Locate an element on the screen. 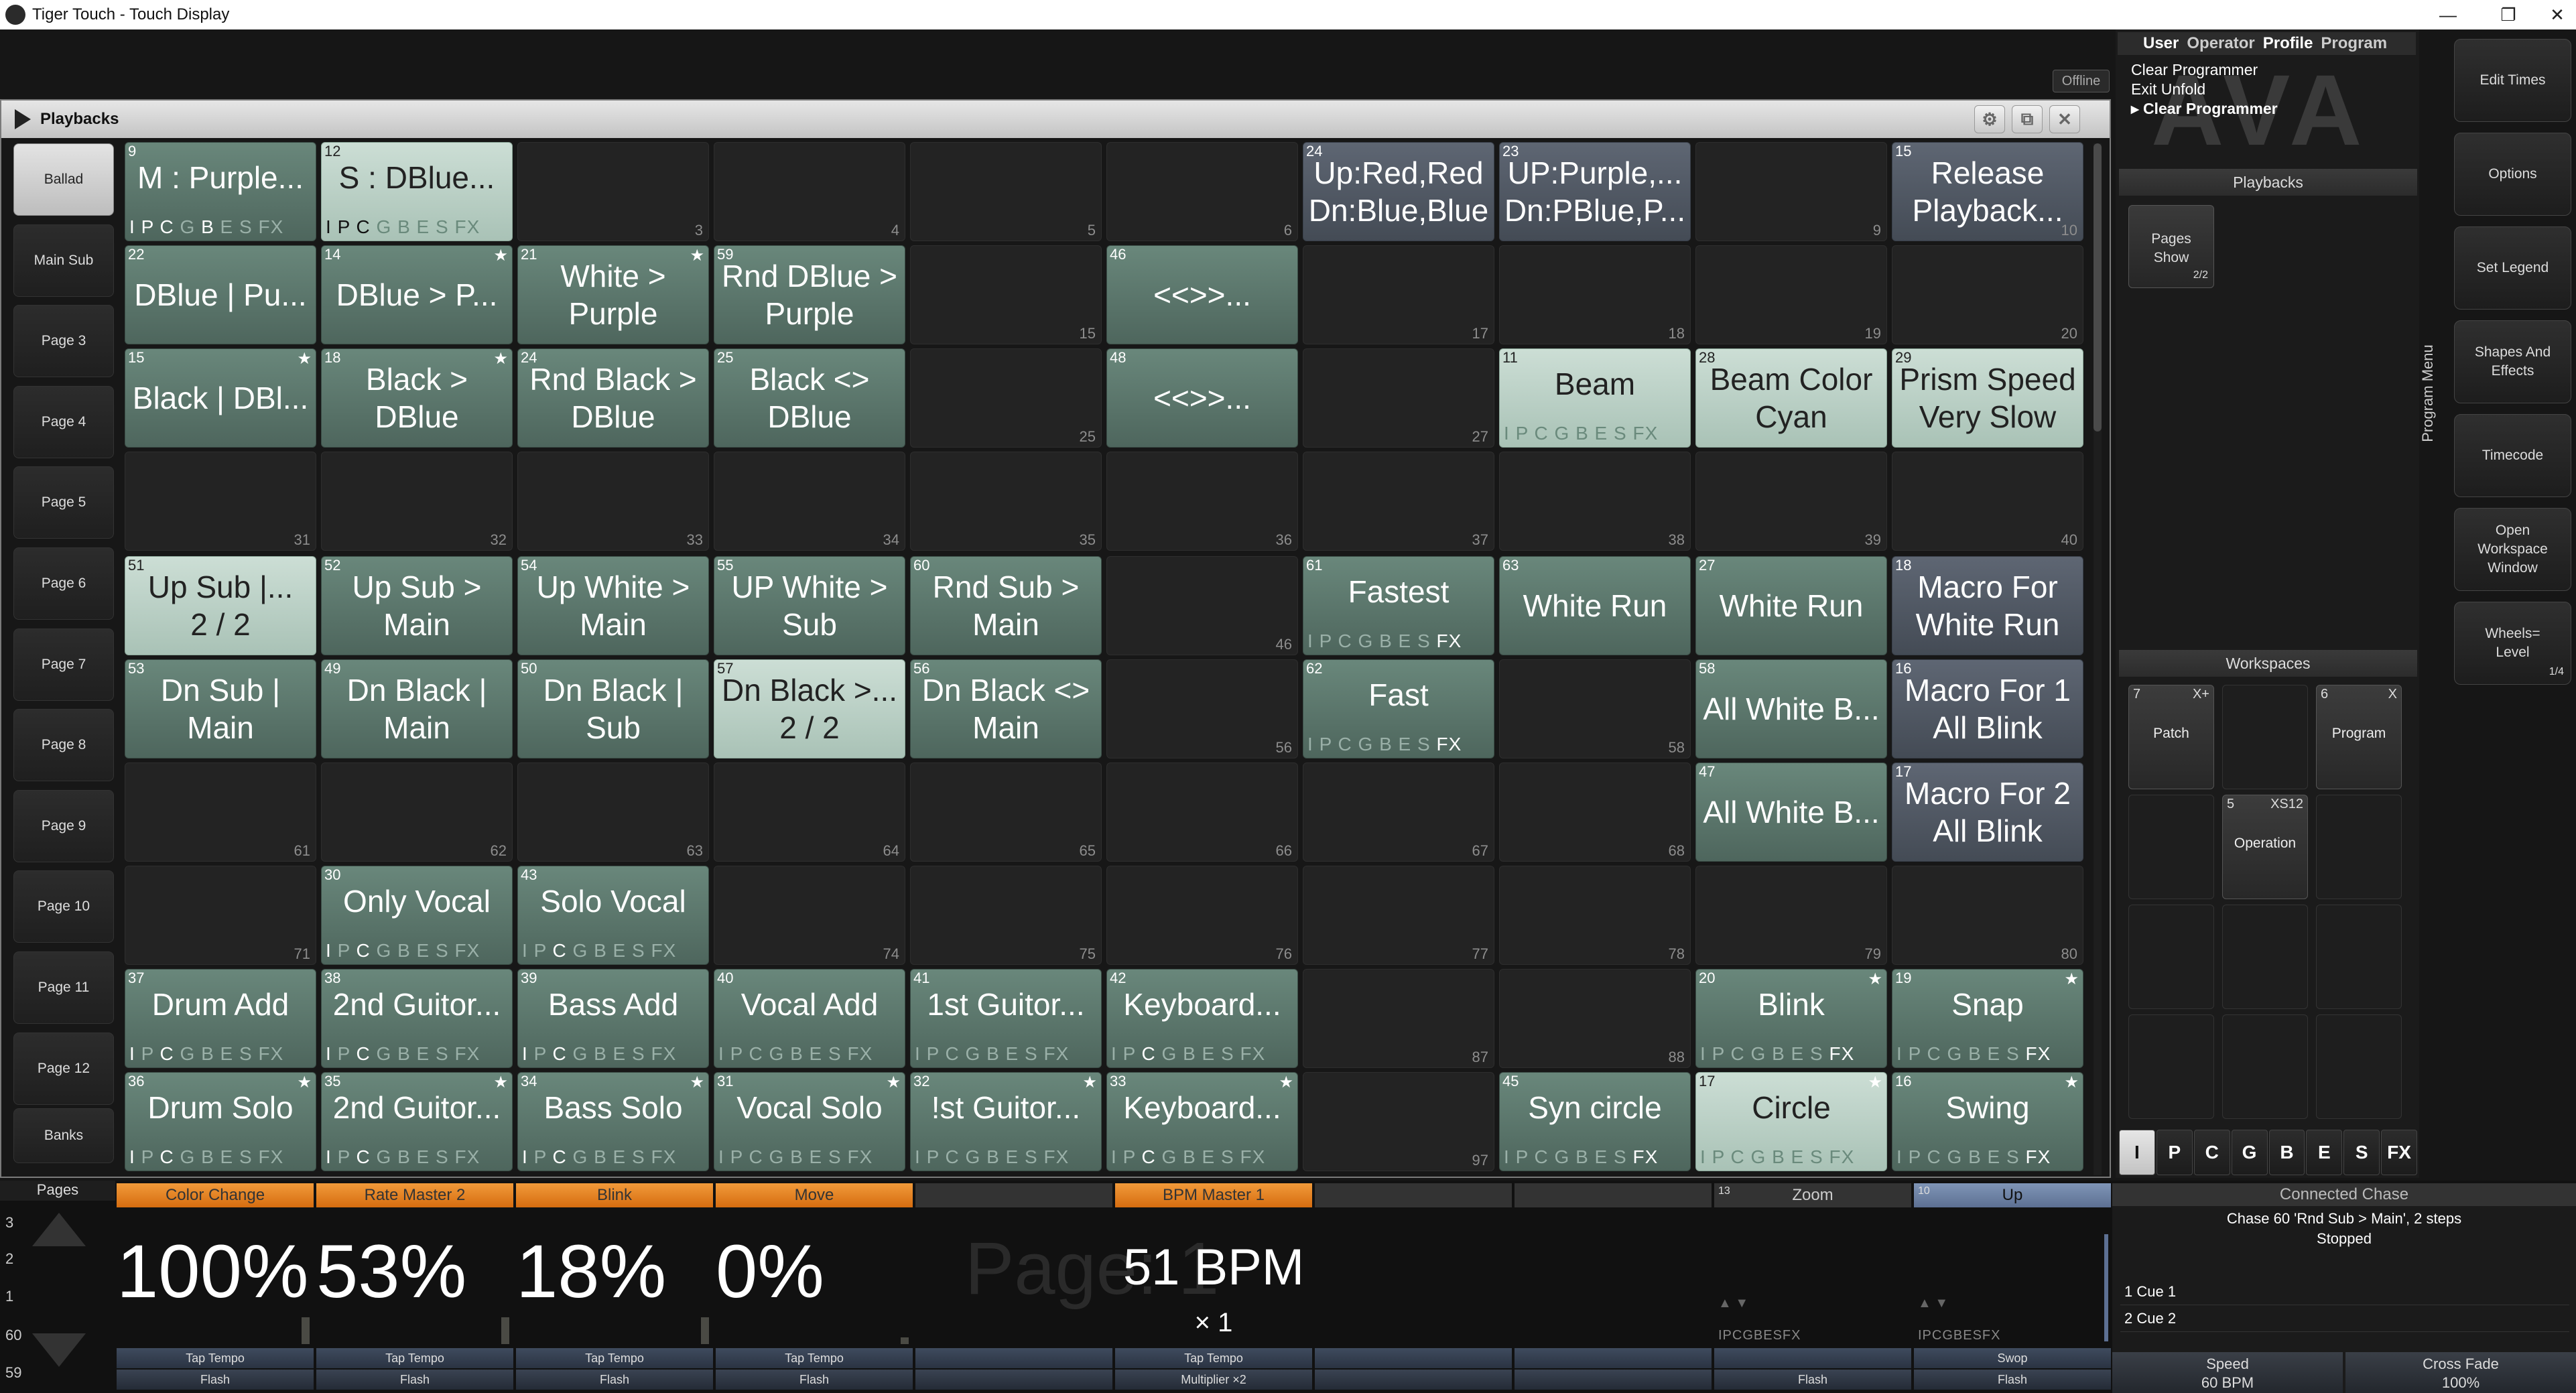 The width and height of the screenshot is (2576, 1393). empty-playback: 97 is located at coordinates (1398, 1121).